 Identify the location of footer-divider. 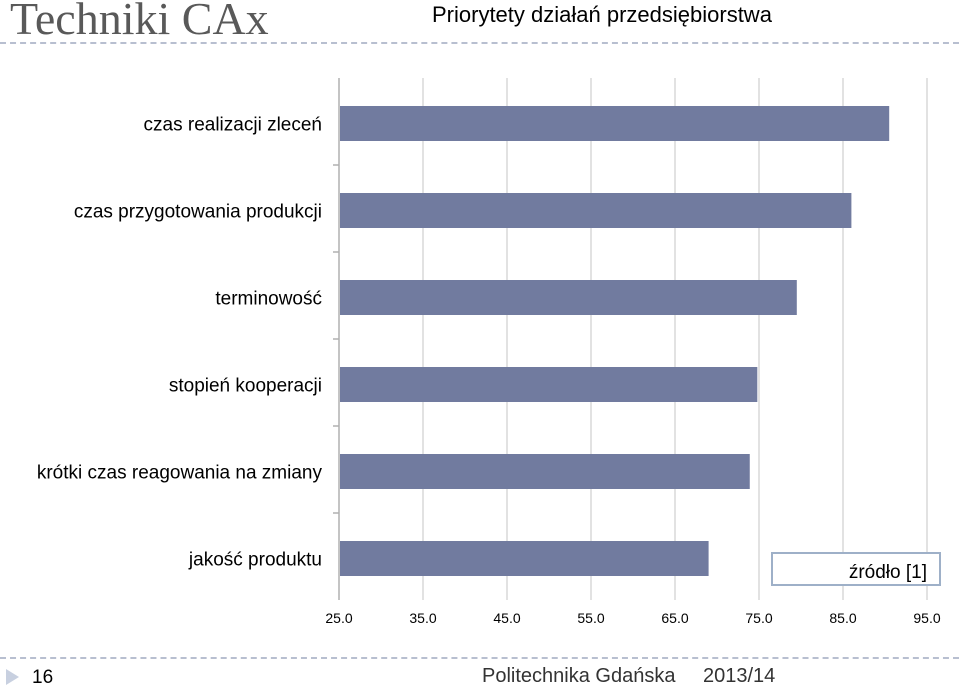
(479, 658).